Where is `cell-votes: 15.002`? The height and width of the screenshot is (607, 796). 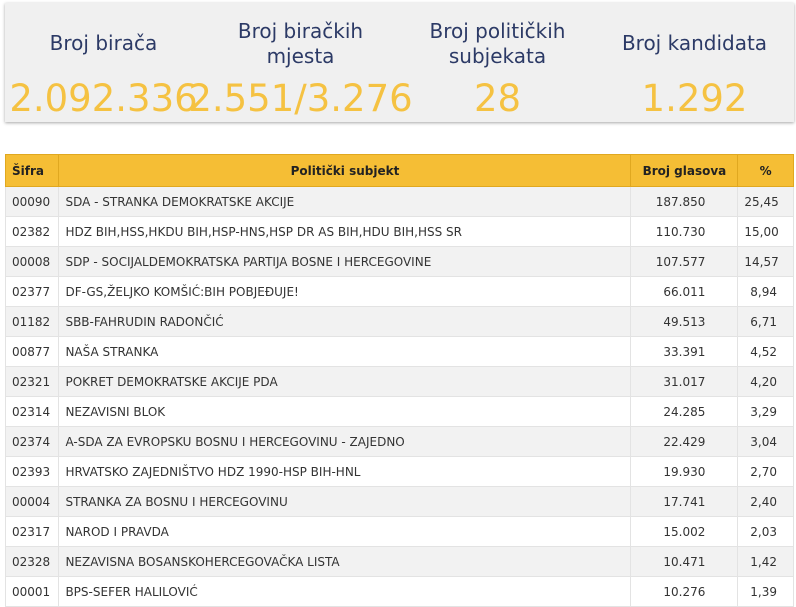
cell-votes: 15.002 is located at coordinates (684, 531).